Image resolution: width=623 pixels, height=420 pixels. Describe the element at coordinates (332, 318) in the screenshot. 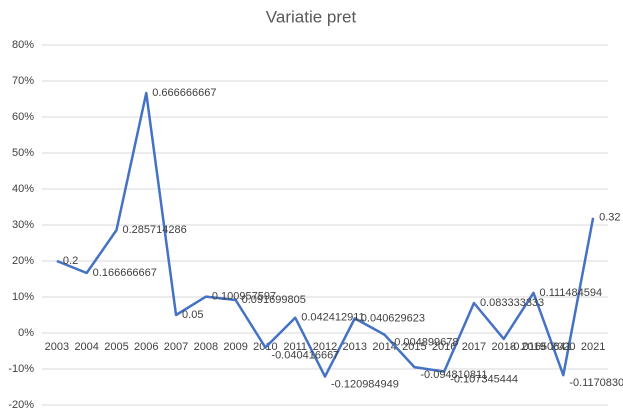

I see `data-label: 0.042412911` at that location.